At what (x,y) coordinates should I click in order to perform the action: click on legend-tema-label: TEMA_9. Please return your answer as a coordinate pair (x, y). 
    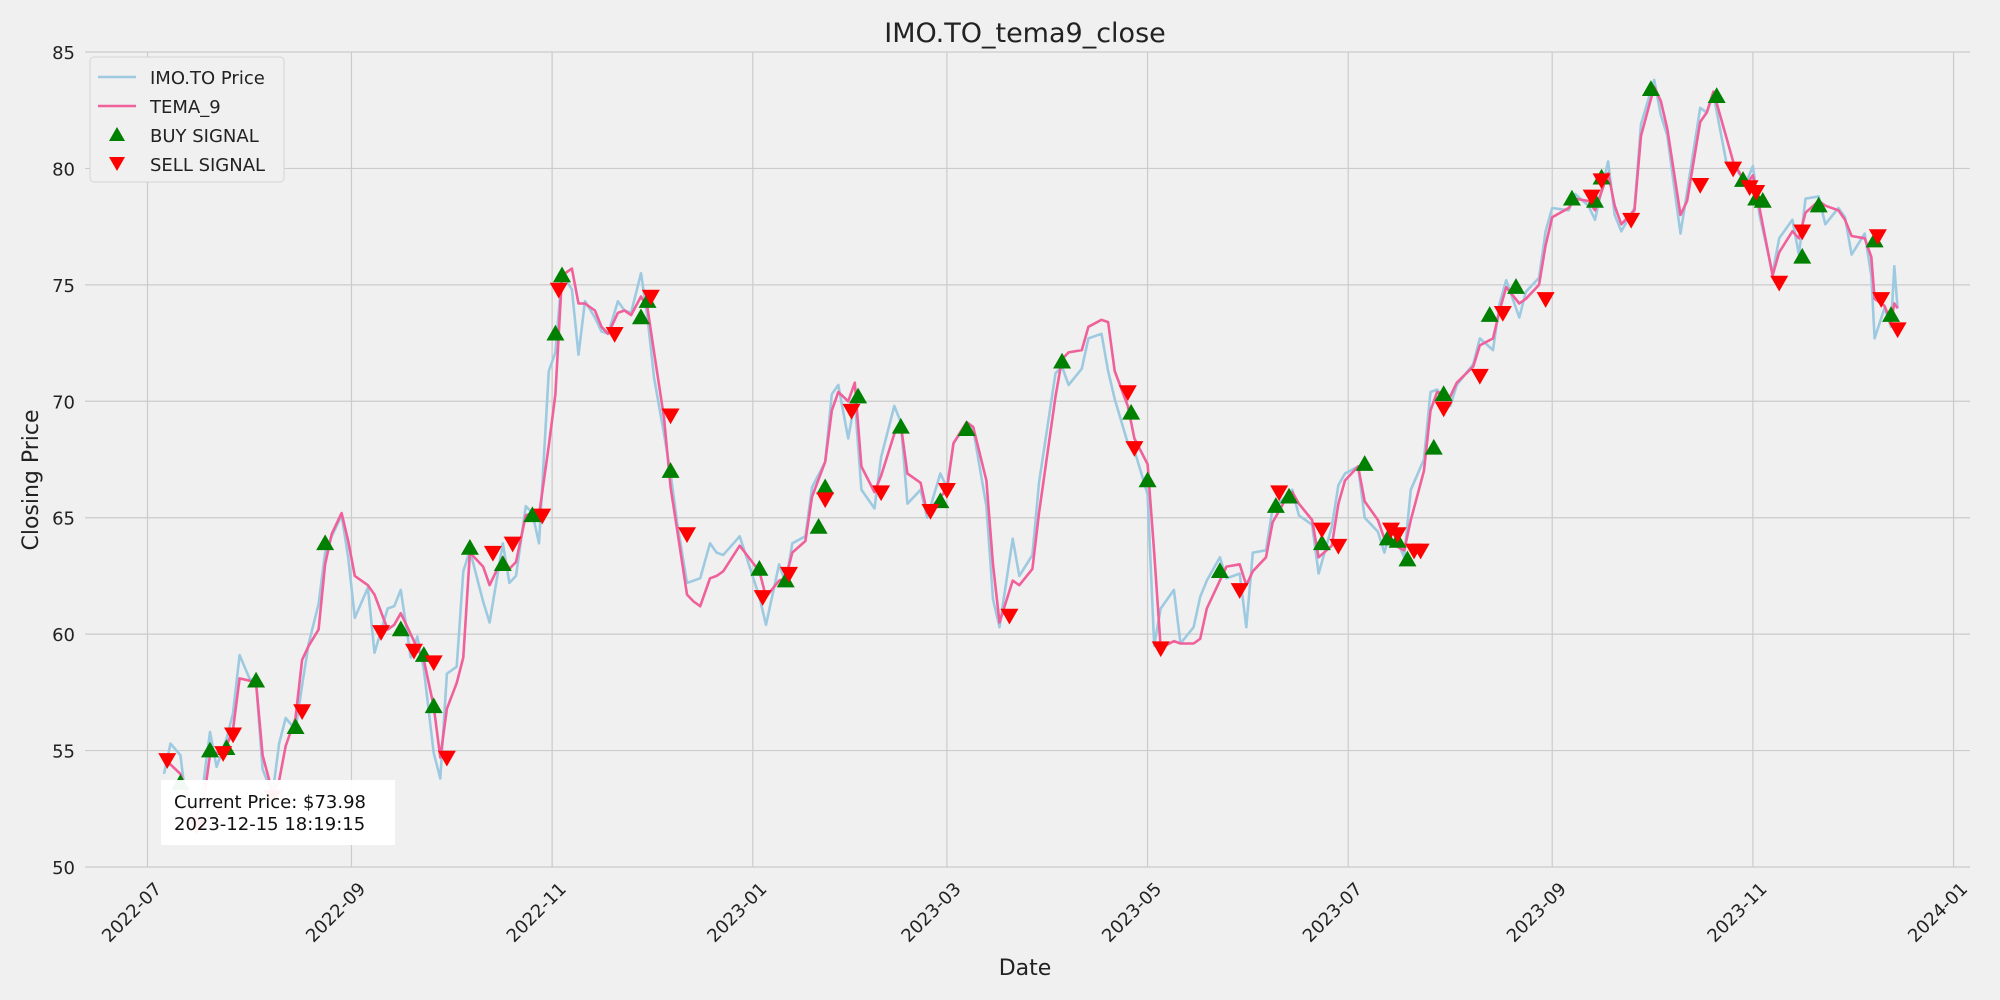
    Looking at the image, I should click on (185, 107).